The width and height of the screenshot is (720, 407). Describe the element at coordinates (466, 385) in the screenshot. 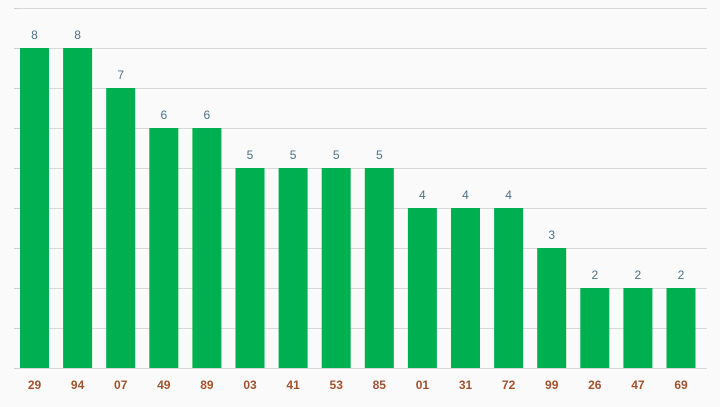

I see `category-label: 31` at that location.